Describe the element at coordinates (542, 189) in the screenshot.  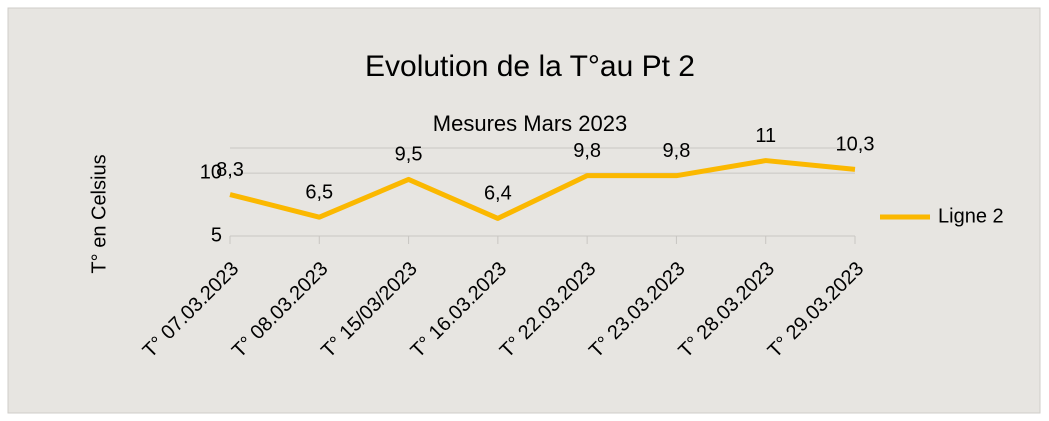
I see `line` at that location.